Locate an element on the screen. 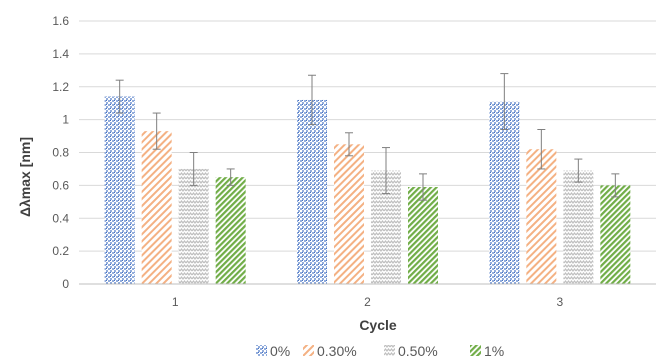 The height and width of the screenshot is (363, 663). legend-label: 0% is located at coordinates (280, 351).